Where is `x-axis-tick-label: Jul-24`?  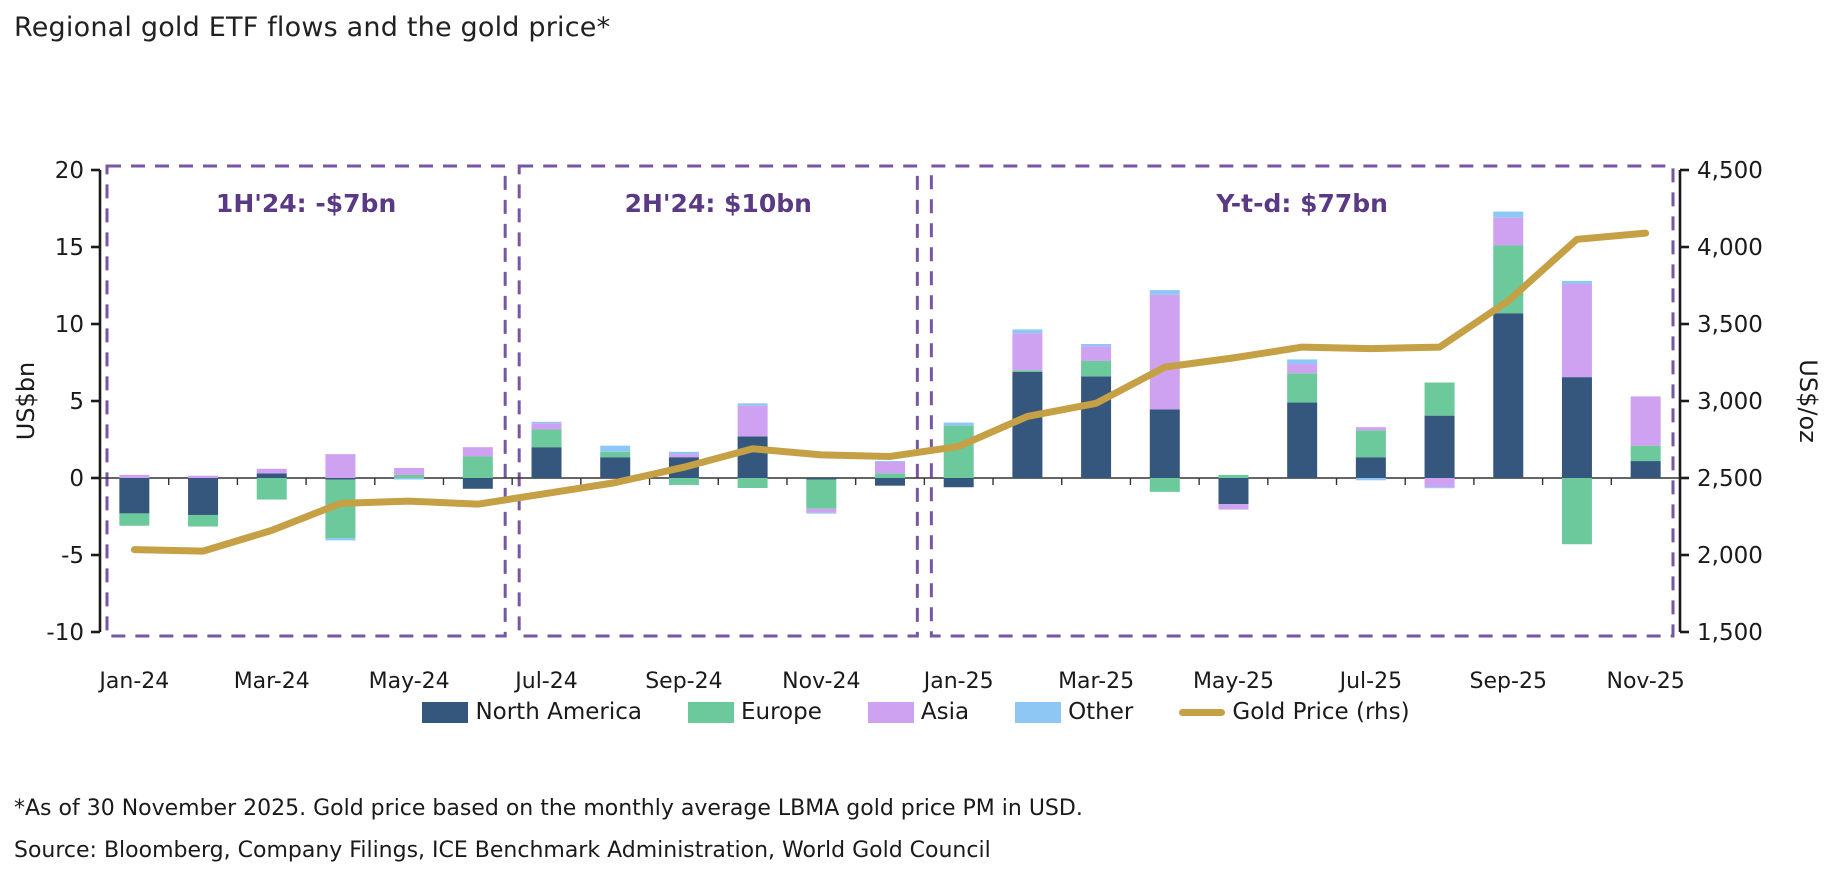
x-axis-tick-label: Jul-24 is located at coordinates (545, 681).